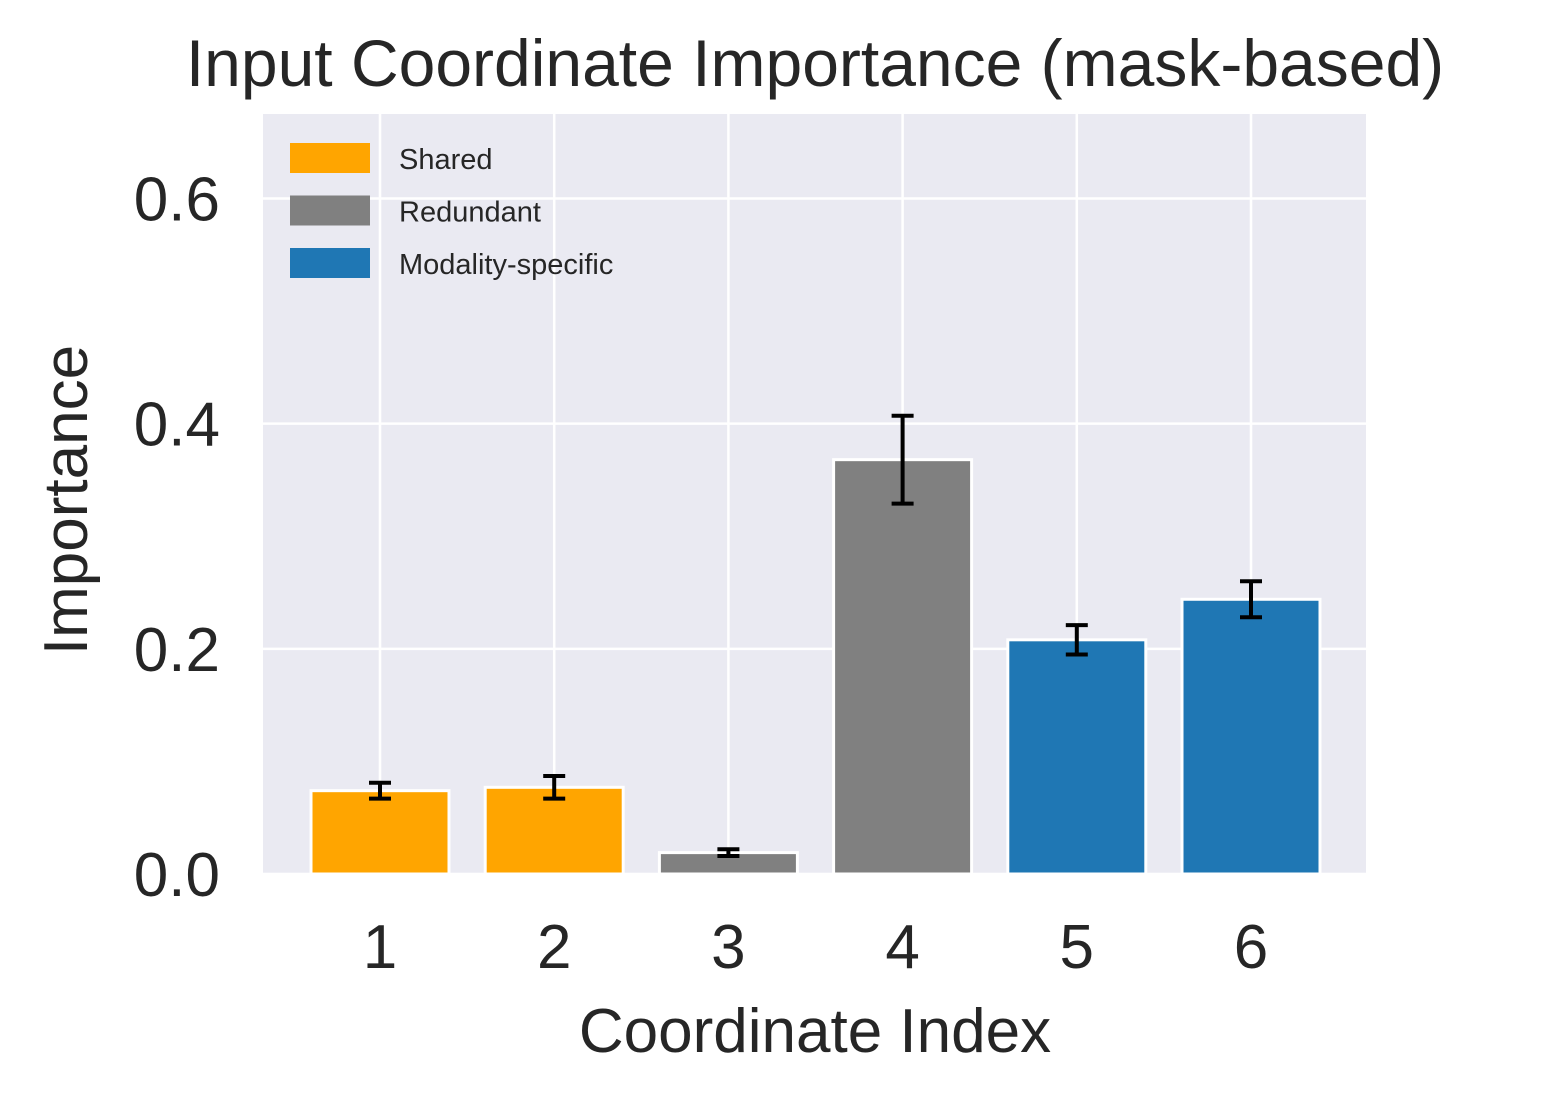 The image size is (1559, 1099). What do you see at coordinates (177, 199) in the screenshot?
I see `y-tick-label: 0.6` at bounding box center [177, 199].